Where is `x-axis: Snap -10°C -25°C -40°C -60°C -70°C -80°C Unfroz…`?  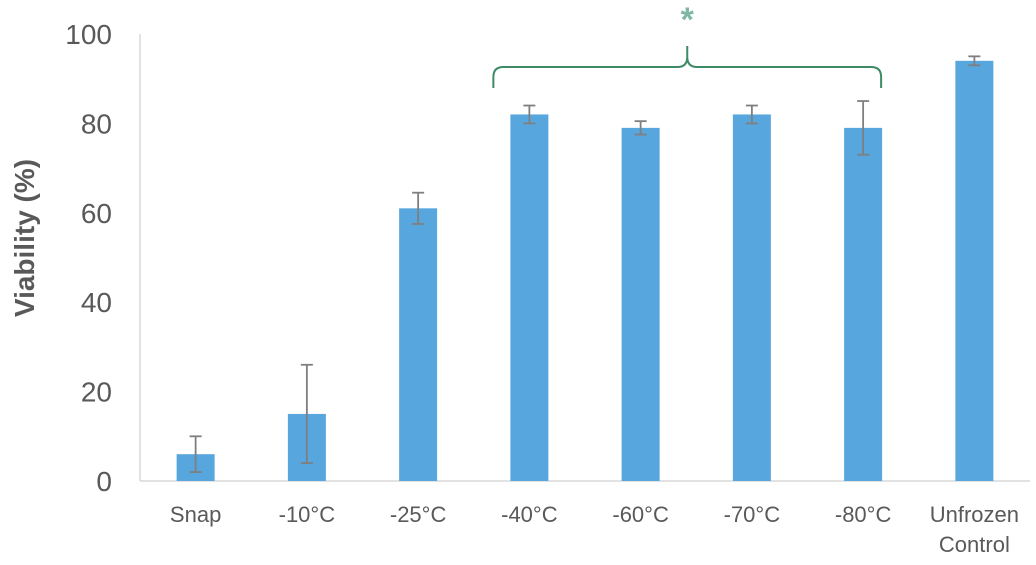 x-axis: Snap -10°C -25°C -40°C -60°C -70°C -80°C Unfroz… is located at coordinates (585, 518).